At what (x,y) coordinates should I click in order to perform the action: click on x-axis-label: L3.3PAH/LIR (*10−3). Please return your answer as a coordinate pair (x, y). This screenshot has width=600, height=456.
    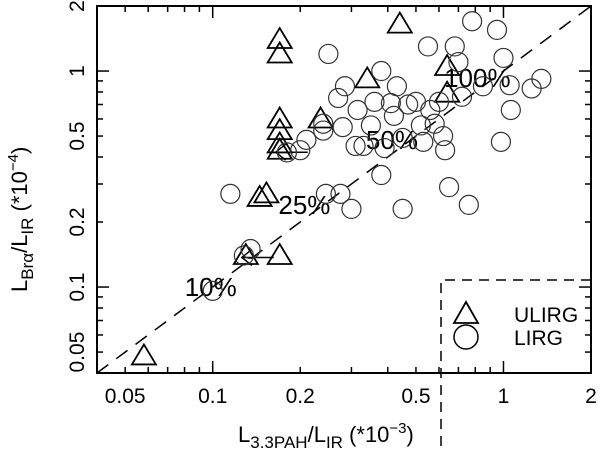
    Looking at the image, I should click on (326, 436).